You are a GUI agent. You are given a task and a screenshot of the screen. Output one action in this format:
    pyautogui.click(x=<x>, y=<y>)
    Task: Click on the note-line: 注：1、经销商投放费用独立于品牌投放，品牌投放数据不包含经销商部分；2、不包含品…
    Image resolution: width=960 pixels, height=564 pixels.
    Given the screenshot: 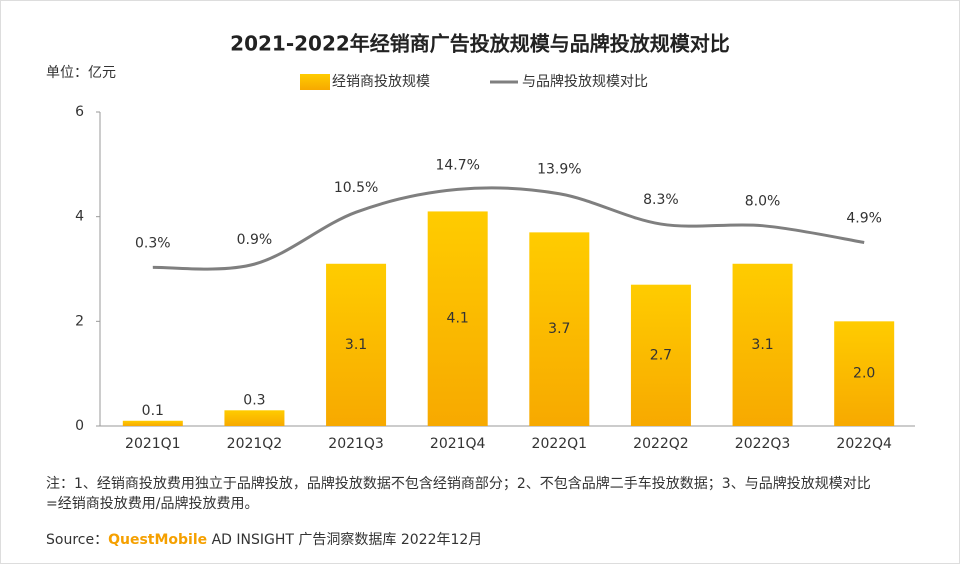 What is the action you would take?
    pyautogui.click(x=458, y=483)
    